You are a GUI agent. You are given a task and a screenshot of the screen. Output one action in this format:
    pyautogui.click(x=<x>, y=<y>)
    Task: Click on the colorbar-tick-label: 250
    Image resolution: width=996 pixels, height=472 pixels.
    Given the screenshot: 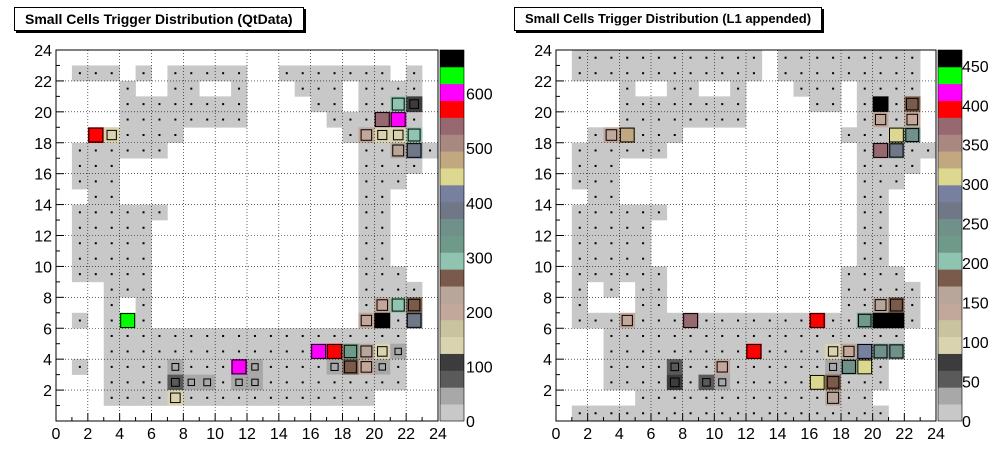 What is the action you would take?
    pyautogui.click(x=975, y=225)
    